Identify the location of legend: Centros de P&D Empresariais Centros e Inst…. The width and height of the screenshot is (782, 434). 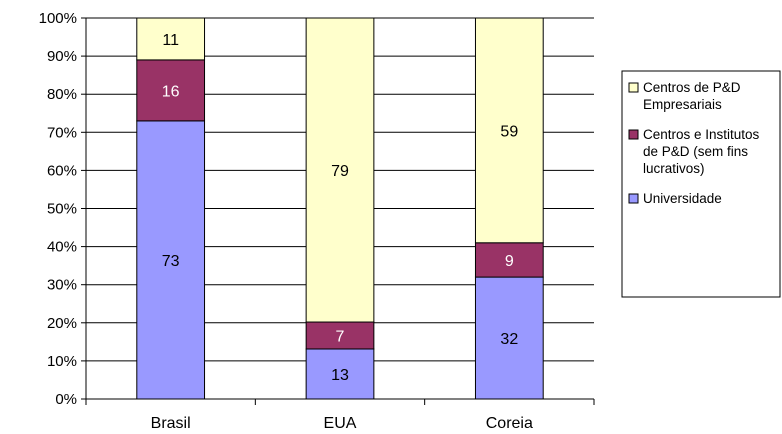
(701, 184).